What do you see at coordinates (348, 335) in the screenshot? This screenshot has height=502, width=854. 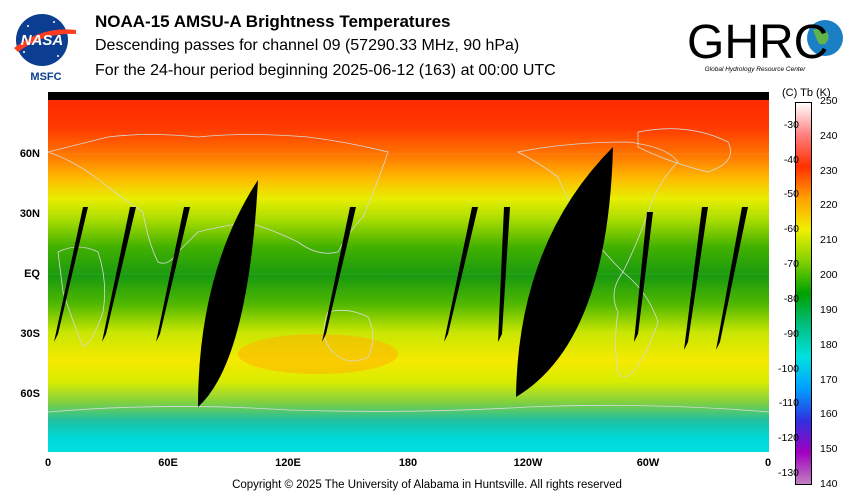 I see `australia-coast` at bounding box center [348, 335].